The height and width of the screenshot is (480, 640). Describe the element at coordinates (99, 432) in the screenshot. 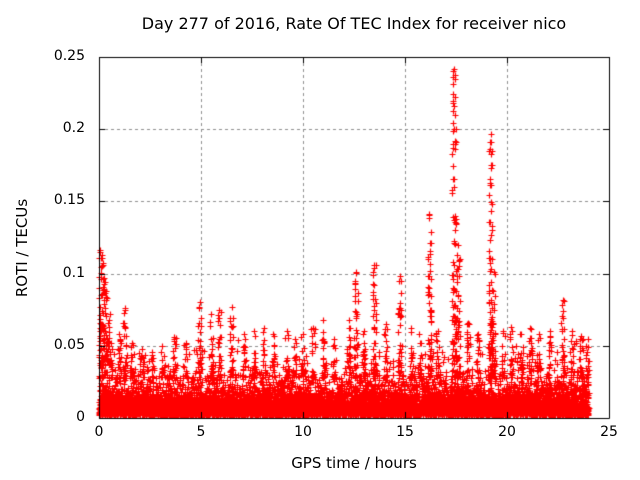

I see `x-tick-label: 0` at that location.